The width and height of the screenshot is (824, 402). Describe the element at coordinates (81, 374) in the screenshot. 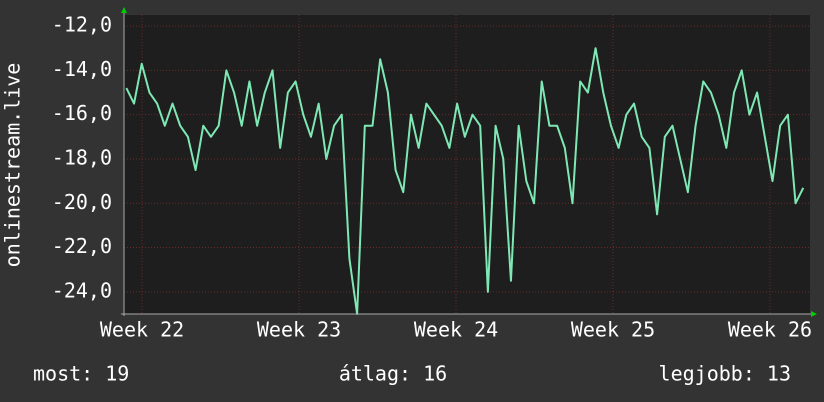

I see `footer-current: most: 19` at that location.